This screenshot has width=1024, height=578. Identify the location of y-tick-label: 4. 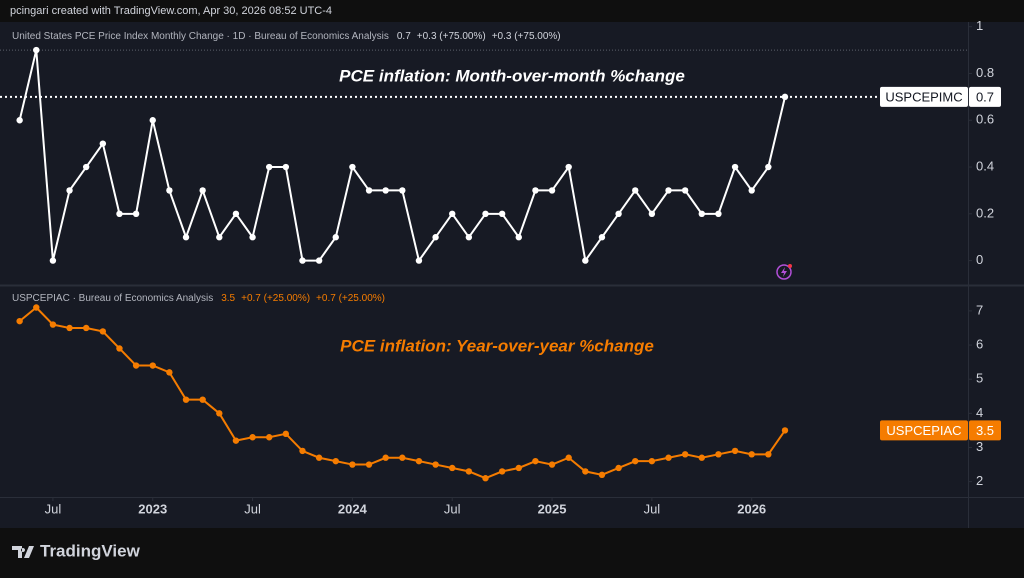
(979, 412).